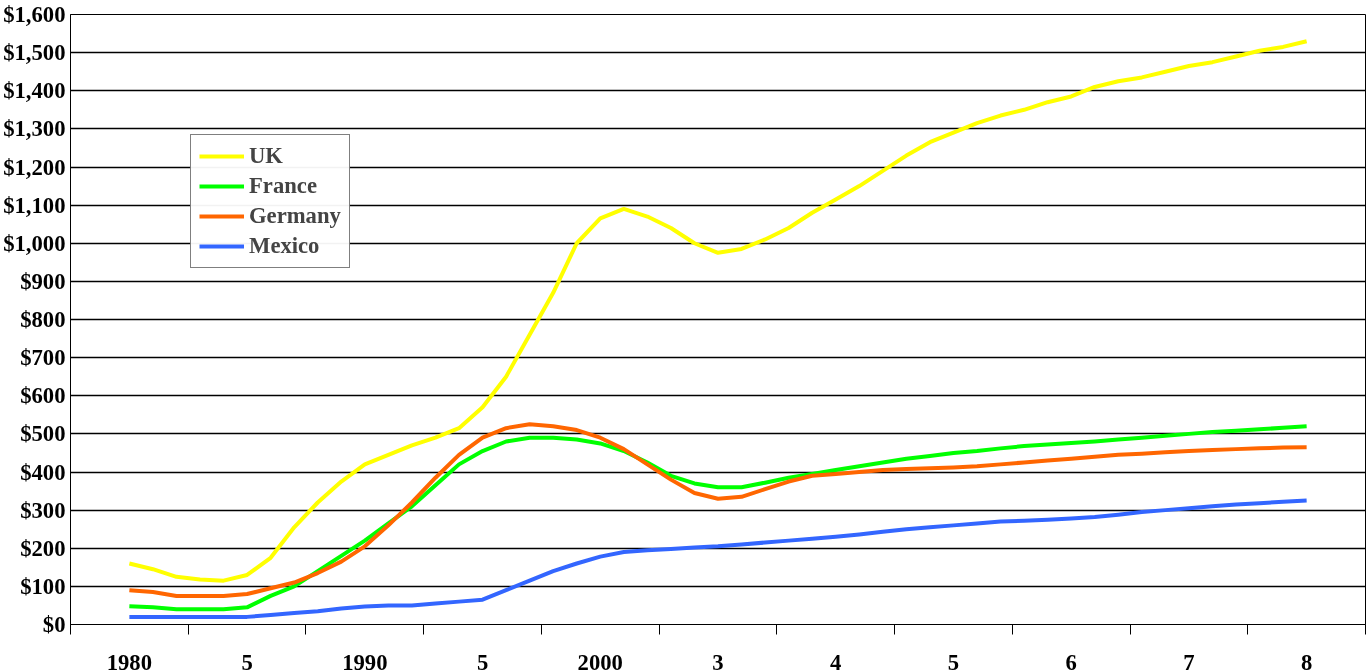  I want to click on y-tick-label: $1,100, so click(34, 205).